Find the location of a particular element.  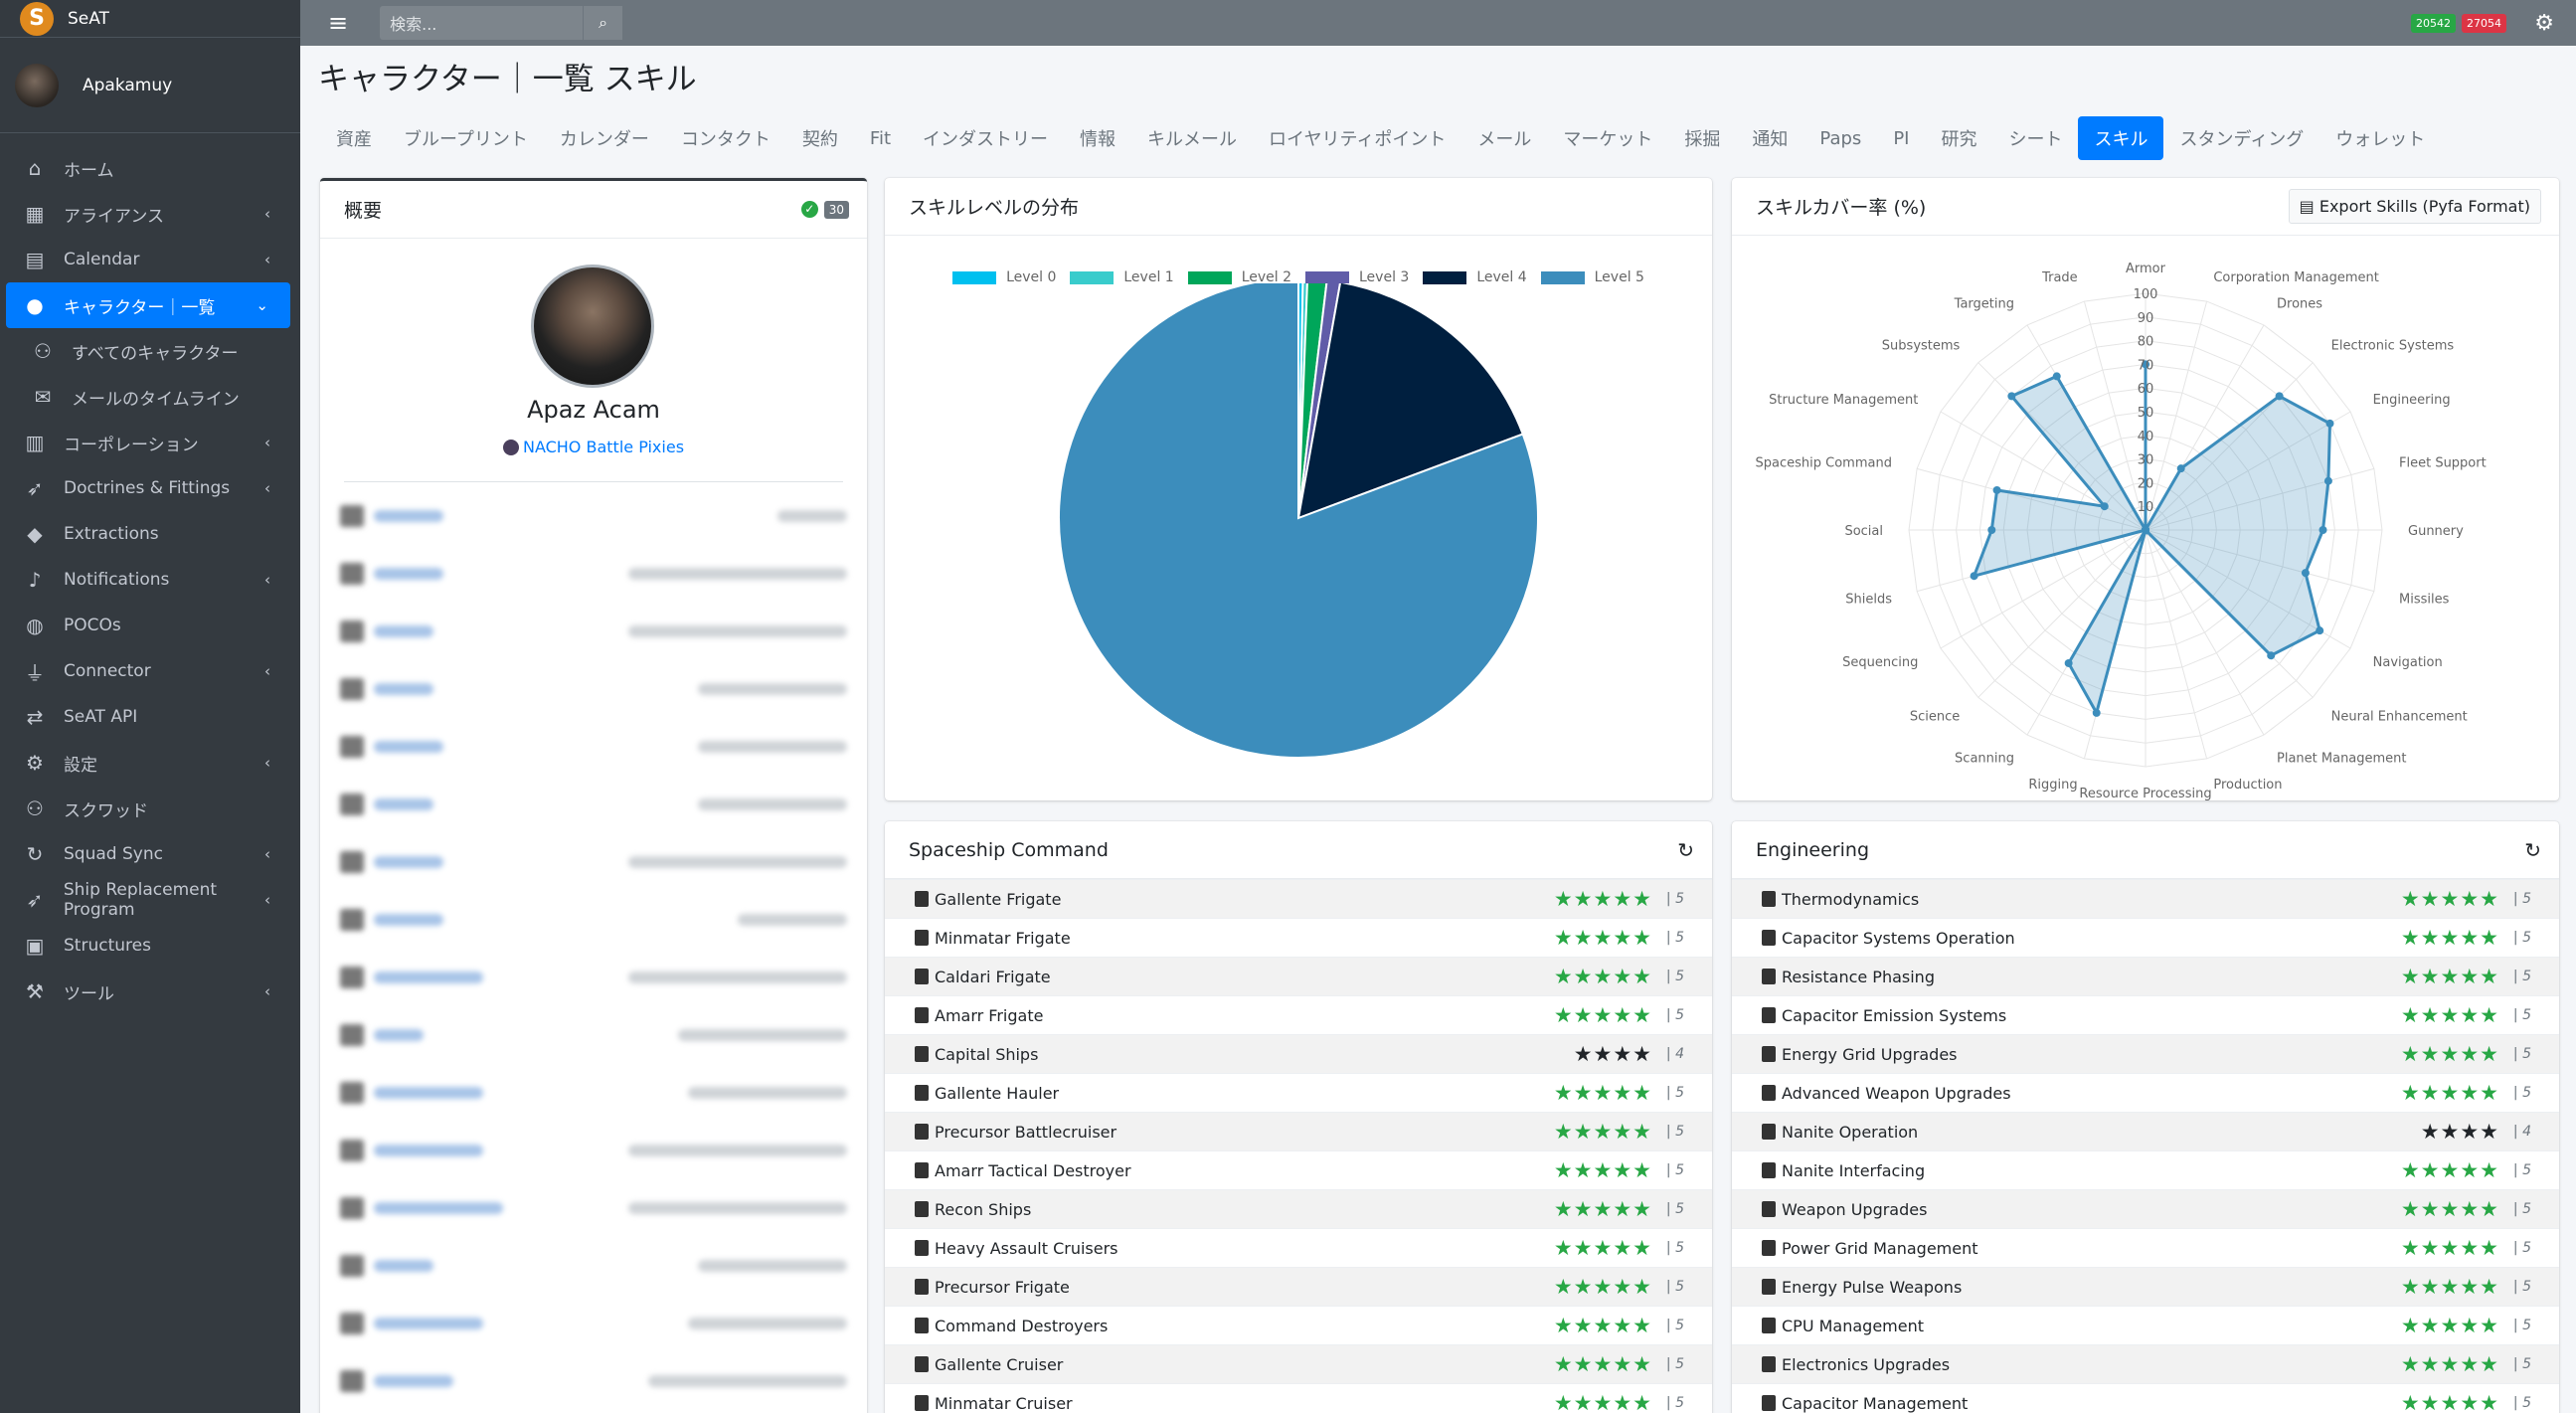

legend-item: Level 4 is located at coordinates (1475, 277).